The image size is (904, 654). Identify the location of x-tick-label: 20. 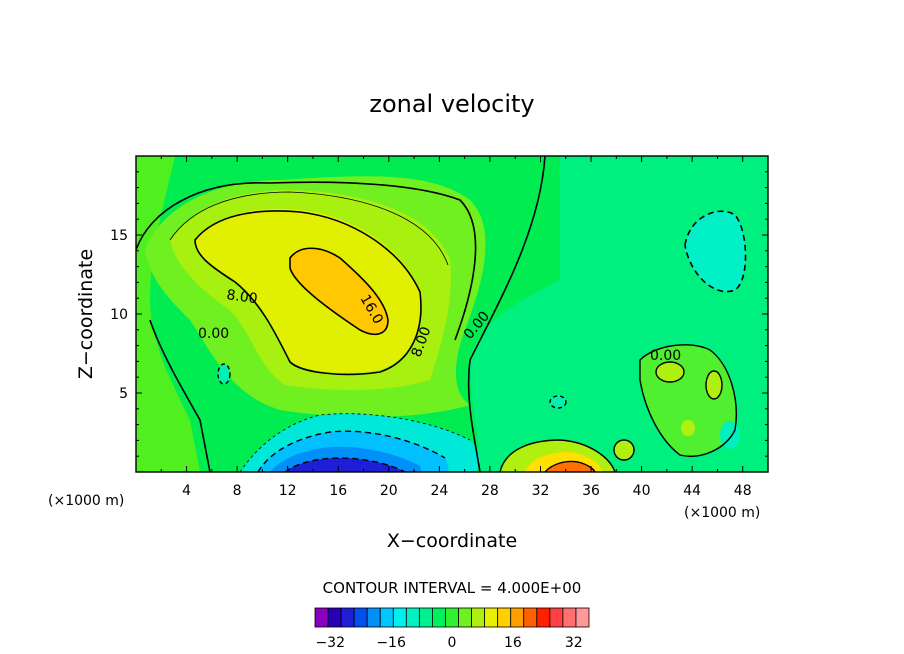
(389, 491).